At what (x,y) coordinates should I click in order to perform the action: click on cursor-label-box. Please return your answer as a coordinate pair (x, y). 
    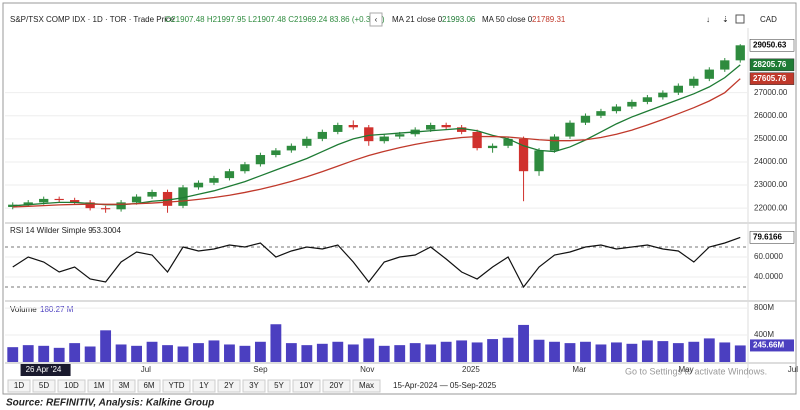
    Looking at the image, I should click on (45, 370).